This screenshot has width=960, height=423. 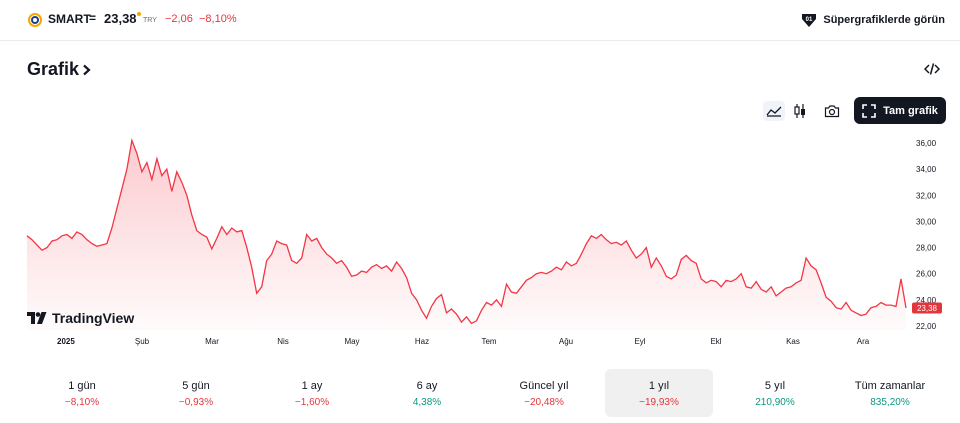 What do you see at coordinates (66, 341) in the screenshot?
I see `x-axis-tick: 2025` at bounding box center [66, 341].